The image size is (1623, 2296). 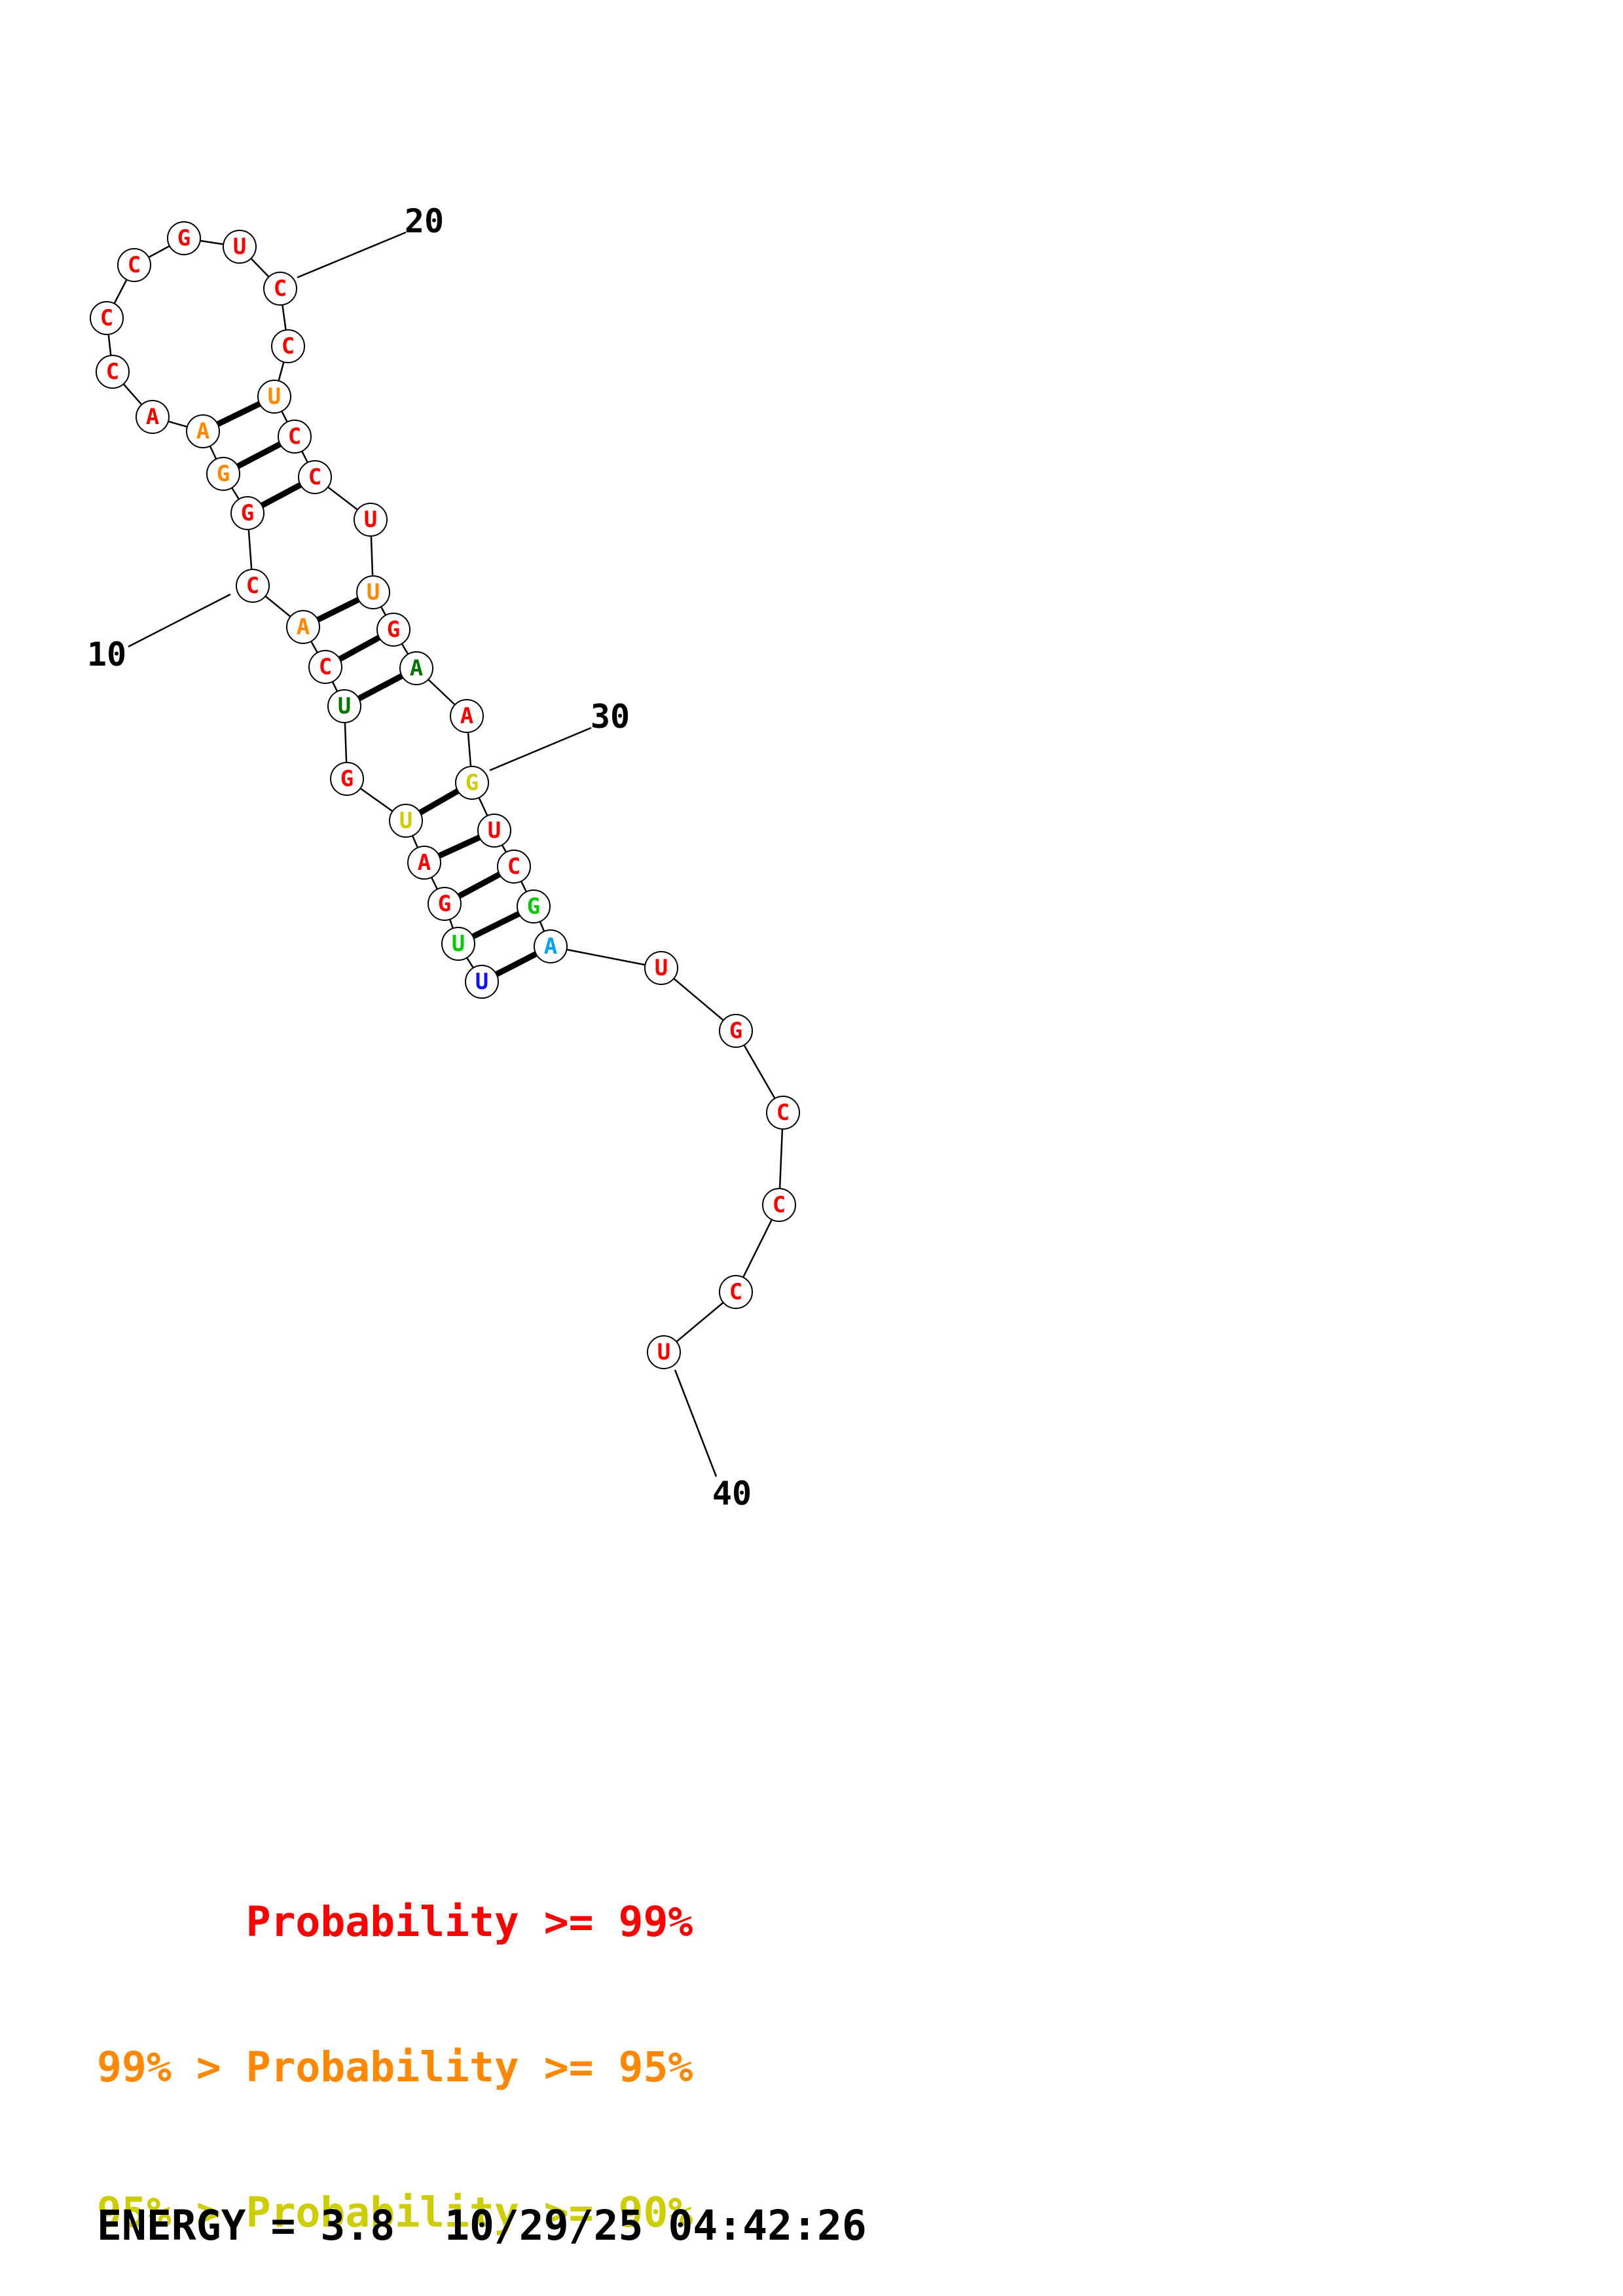 What do you see at coordinates (395, 1922) in the screenshot?
I see `legend-line: Probability >= 99%` at bounding box center [395, 1922].